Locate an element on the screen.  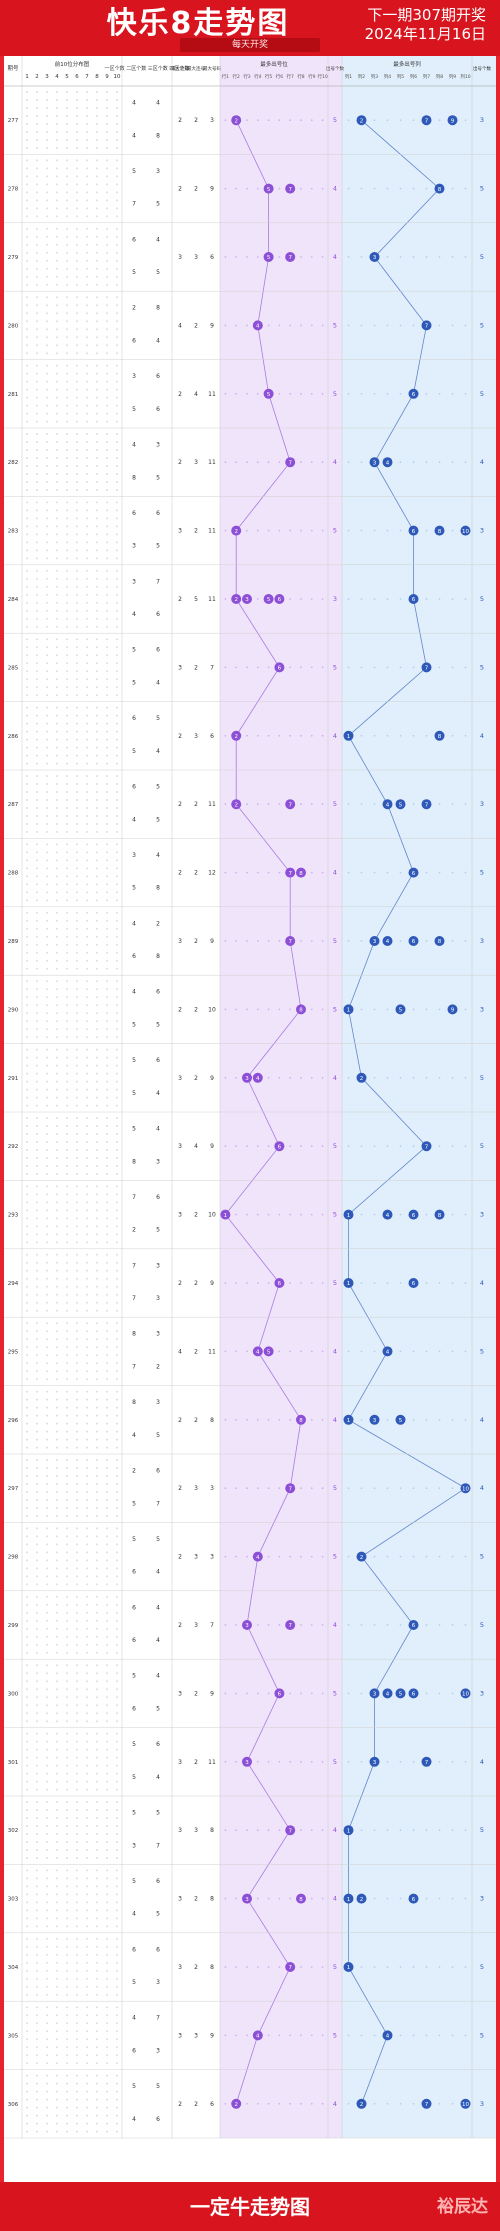
blue-col-label: 列4 is located at coordinates (387, 76).